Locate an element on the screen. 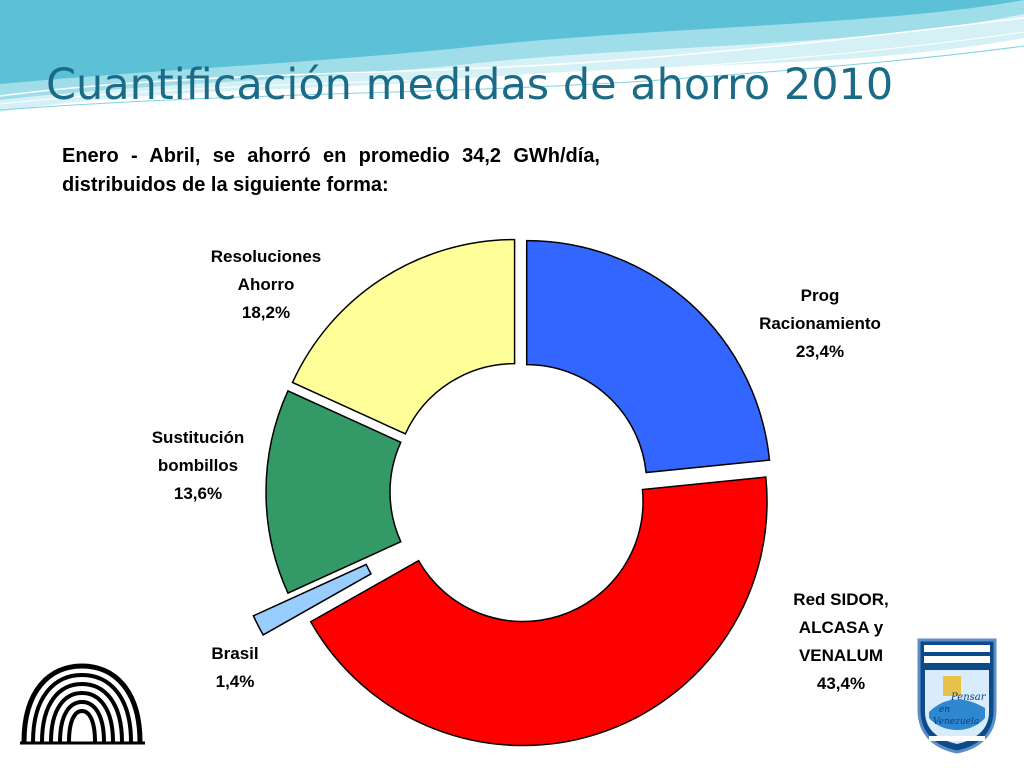  slice-label-line: Ahorro is located at coordinates (266, 284).